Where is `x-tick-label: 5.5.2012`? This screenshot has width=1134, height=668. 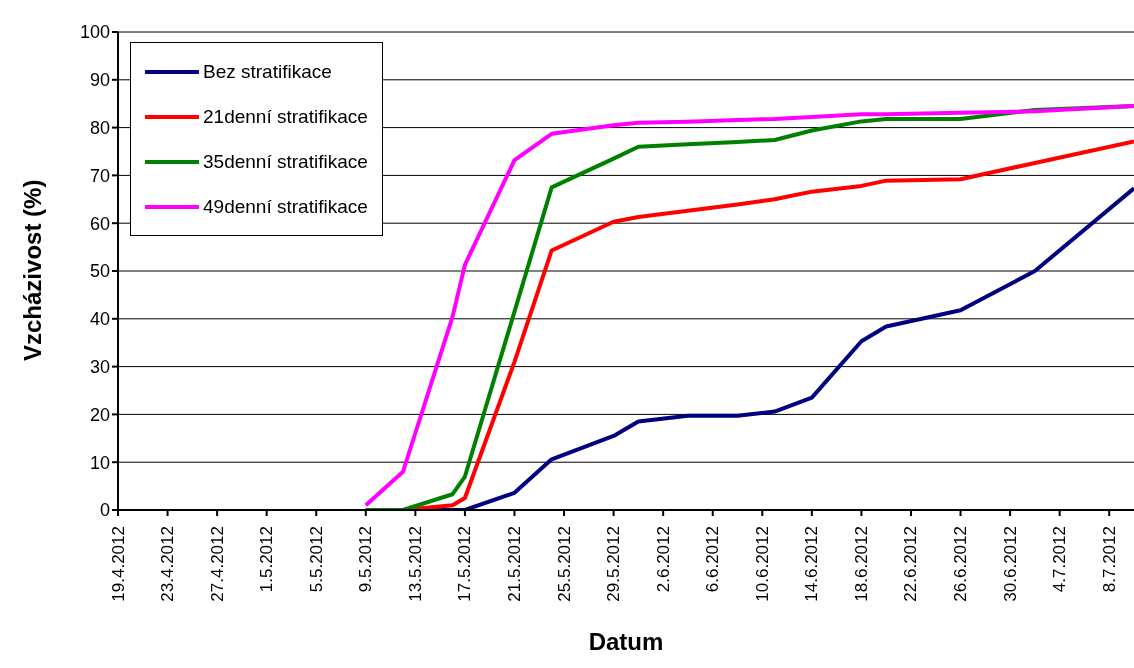 x-tick-label: 5.5.2012 is located at coordinates (316, 559).